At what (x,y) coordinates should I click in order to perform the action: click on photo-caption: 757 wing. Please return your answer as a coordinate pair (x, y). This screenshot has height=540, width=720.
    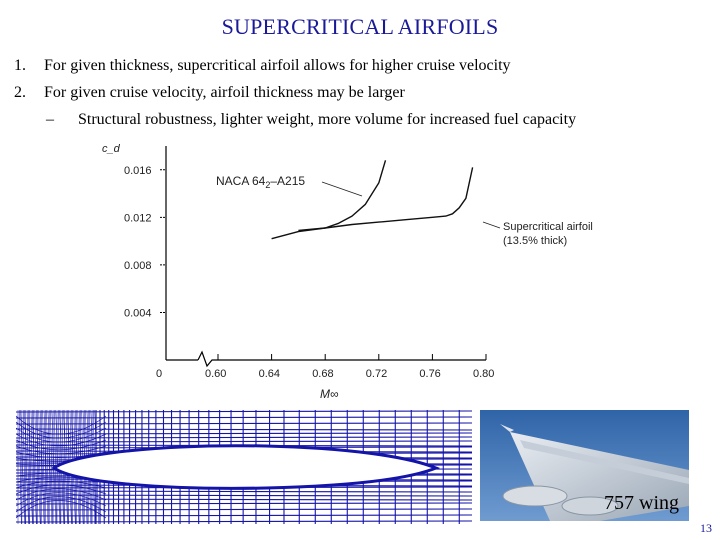
    Looking at the image, I should click on (641, 503).